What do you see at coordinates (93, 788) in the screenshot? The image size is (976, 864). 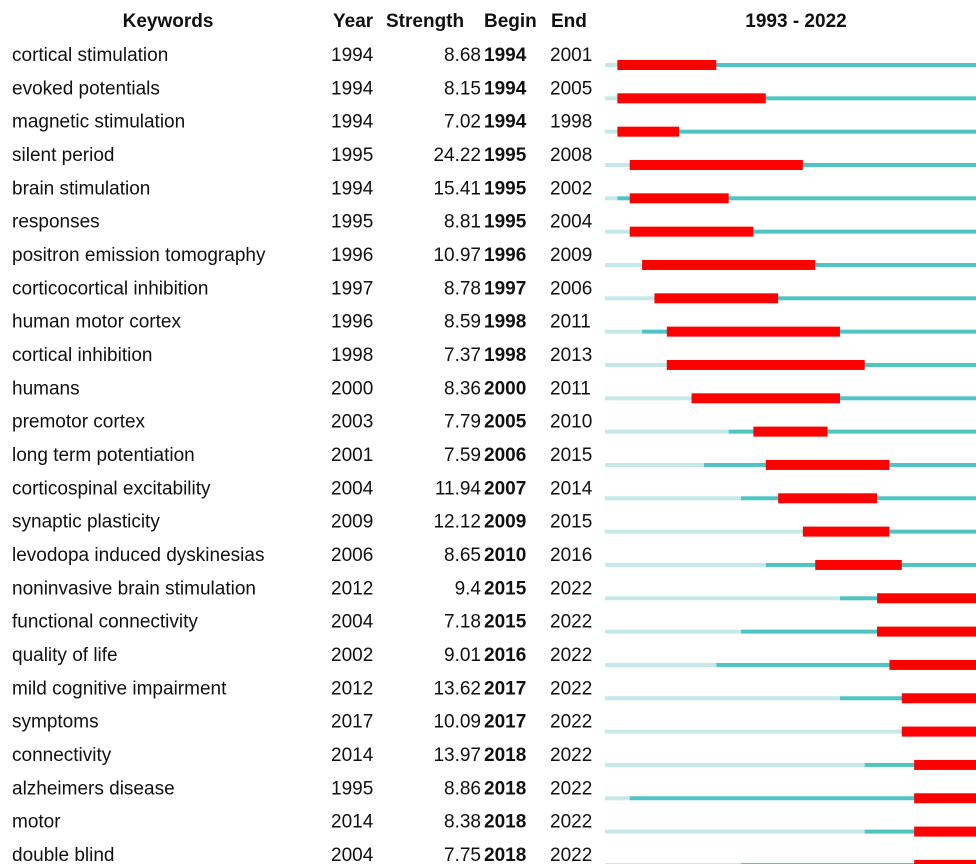 I see `keyword: alzheimers disease` at bounding box center [93, 788].